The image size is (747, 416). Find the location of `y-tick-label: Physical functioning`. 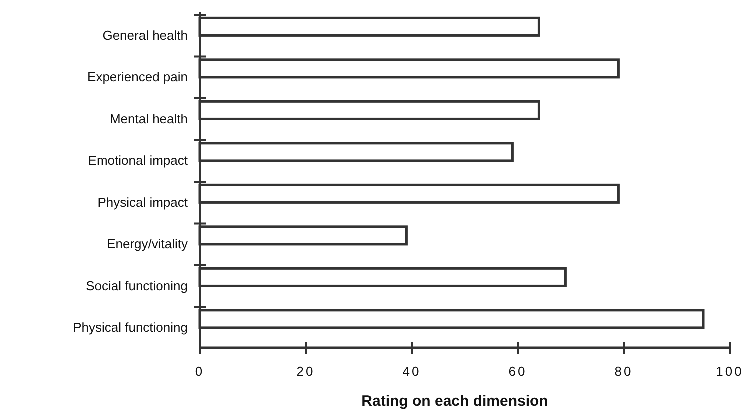

y-tick-label: Physical functioning is located at coordinates (130, 328).